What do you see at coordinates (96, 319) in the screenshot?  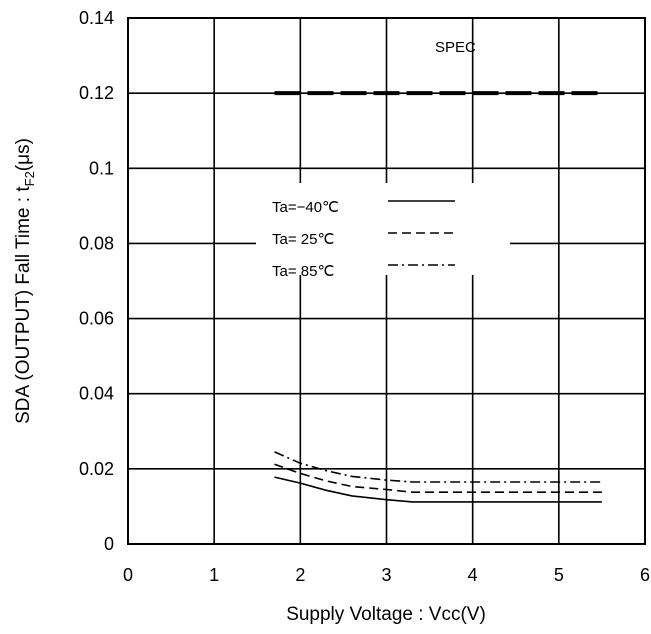 I see `y-tick-label: 0.06` at bounding box center [96, 319].